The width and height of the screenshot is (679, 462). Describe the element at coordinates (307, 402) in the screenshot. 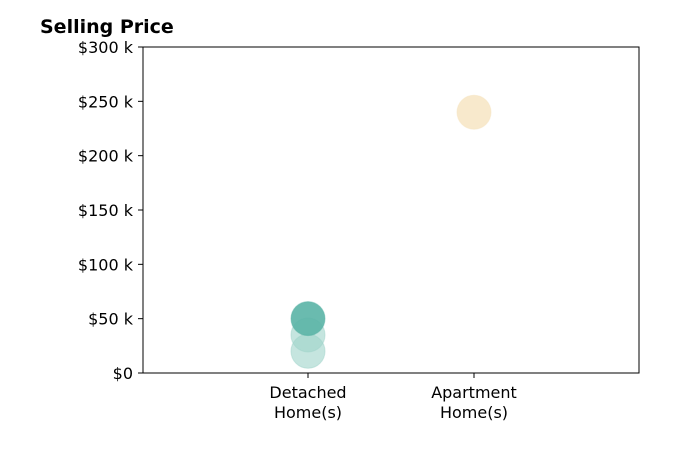

I see `x-tick-label-0: Detached Home(s)` at that location.